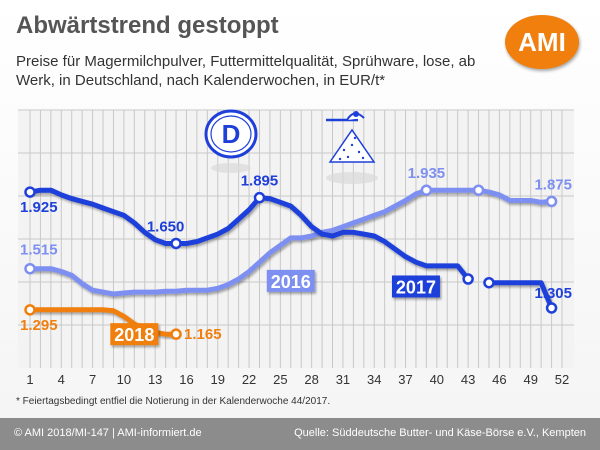 This screenshot has height=450, width=600. What do you see at coordinates (553, 293) in the screenshot?
I see `data-label-2017: 1.305` at bounding box center [553, 293].